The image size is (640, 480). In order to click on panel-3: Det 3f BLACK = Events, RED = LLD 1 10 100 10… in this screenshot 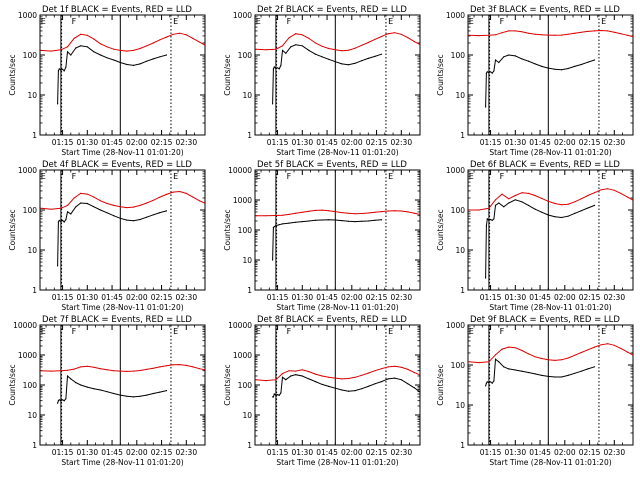, I will do `click(535, 81)`.